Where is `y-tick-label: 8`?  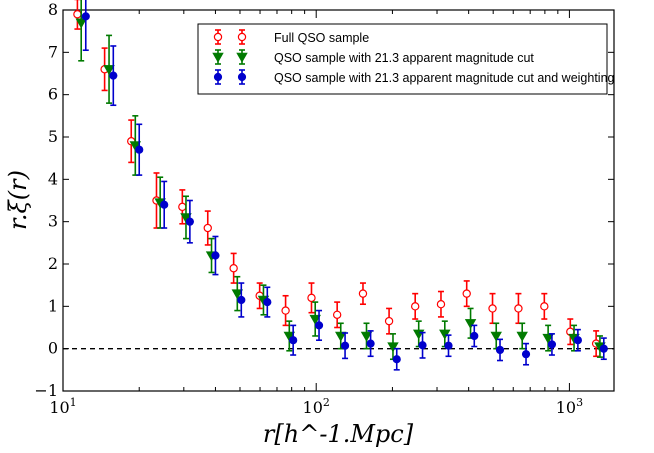 y-tick-label: 8 is located at coordinates (53, 9).